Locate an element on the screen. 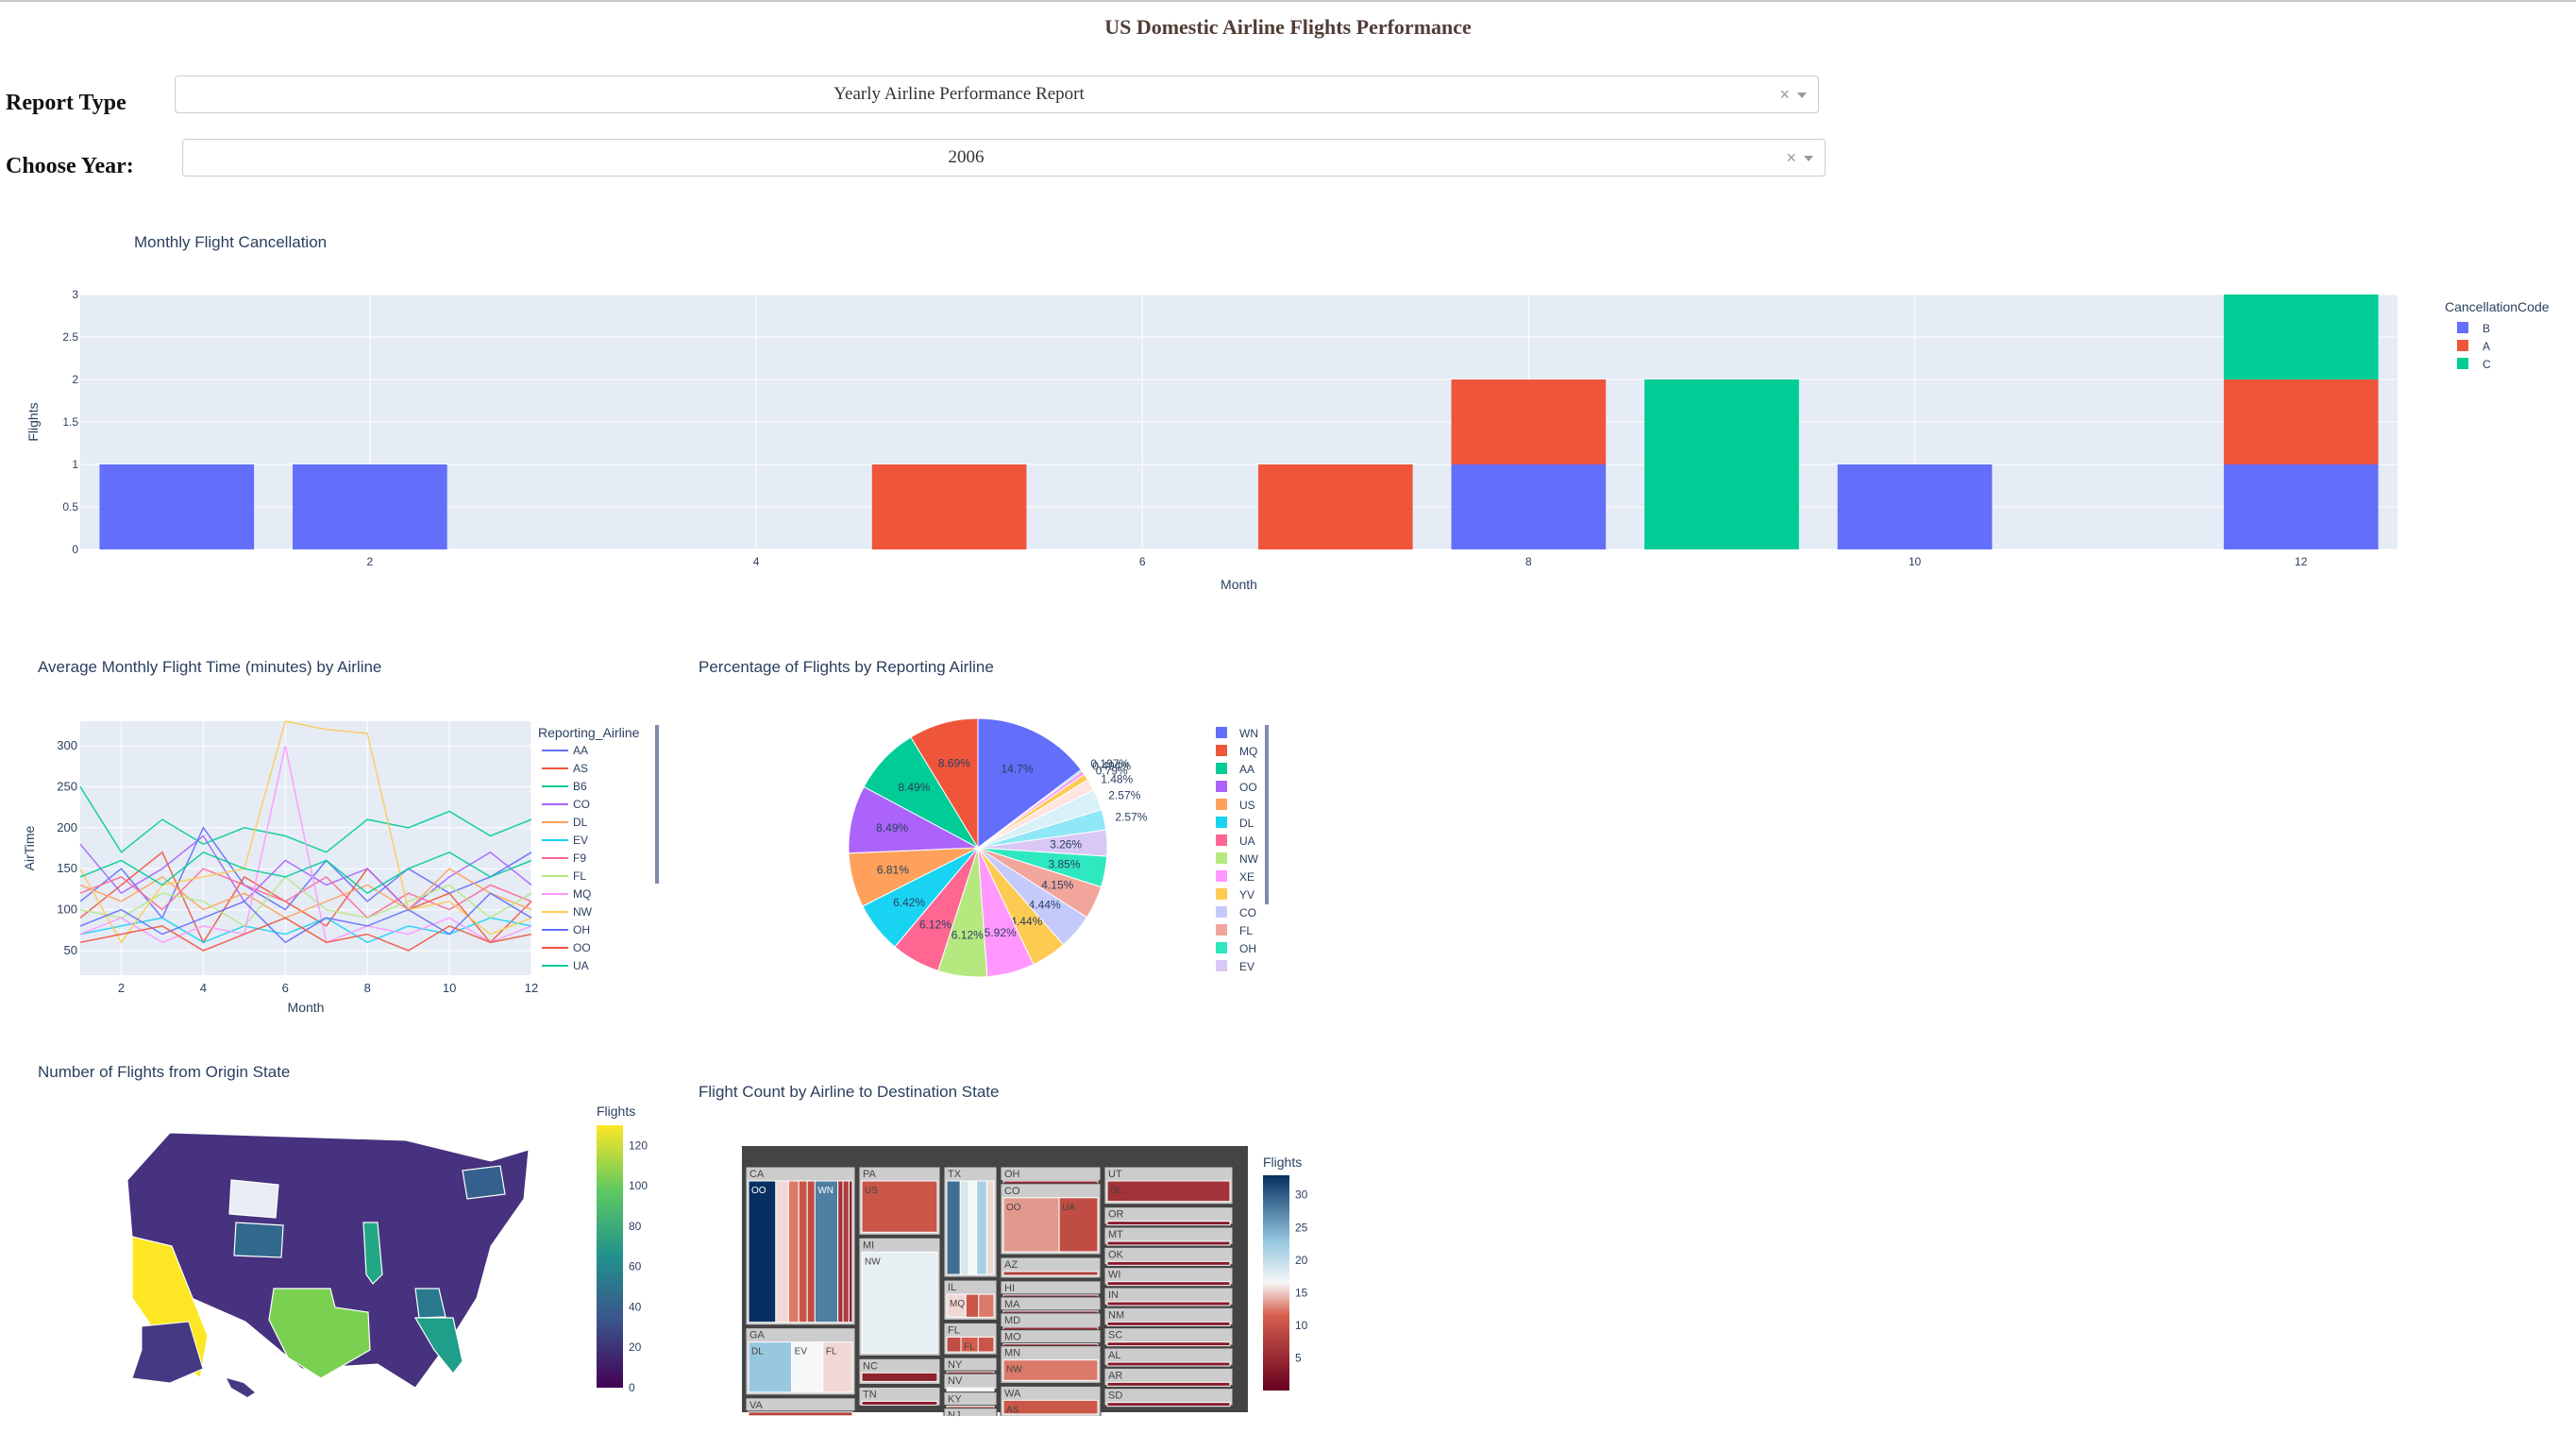 The image size is (2576, 1433). y-tick-label: 0 is located at coordinates (75, 549).